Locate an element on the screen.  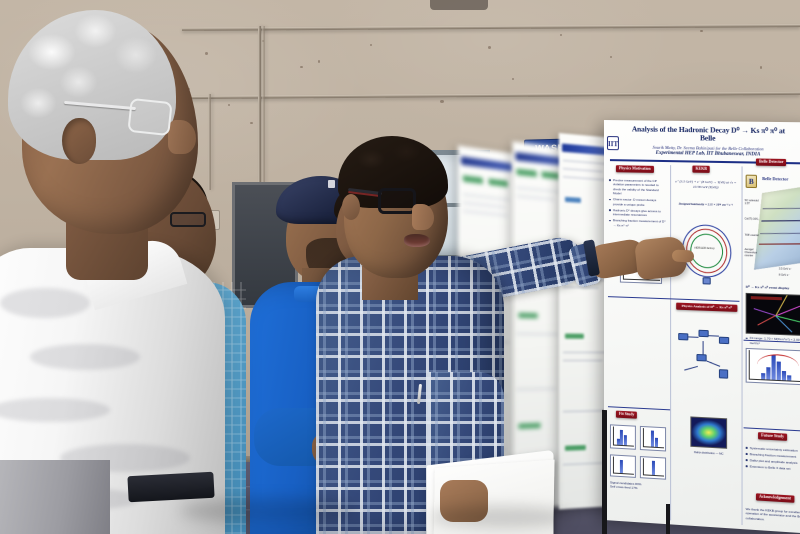
analysis-flow-diagram is located at coordinates (704, 357).